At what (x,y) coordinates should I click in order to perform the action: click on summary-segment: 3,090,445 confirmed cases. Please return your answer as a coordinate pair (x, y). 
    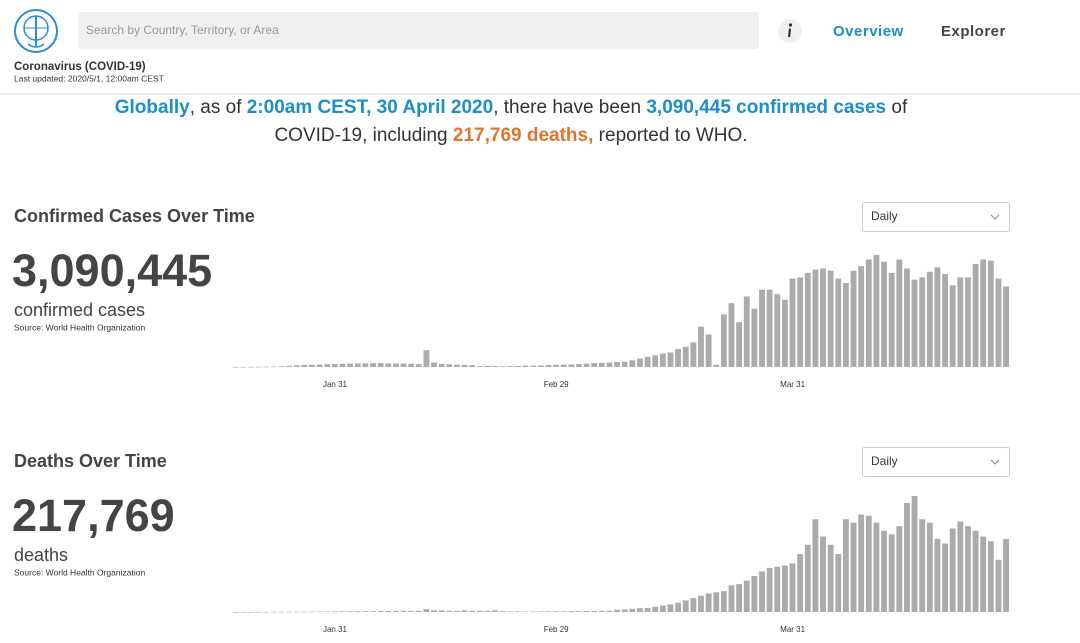
    Looking at the image, I should click on (766, 107).